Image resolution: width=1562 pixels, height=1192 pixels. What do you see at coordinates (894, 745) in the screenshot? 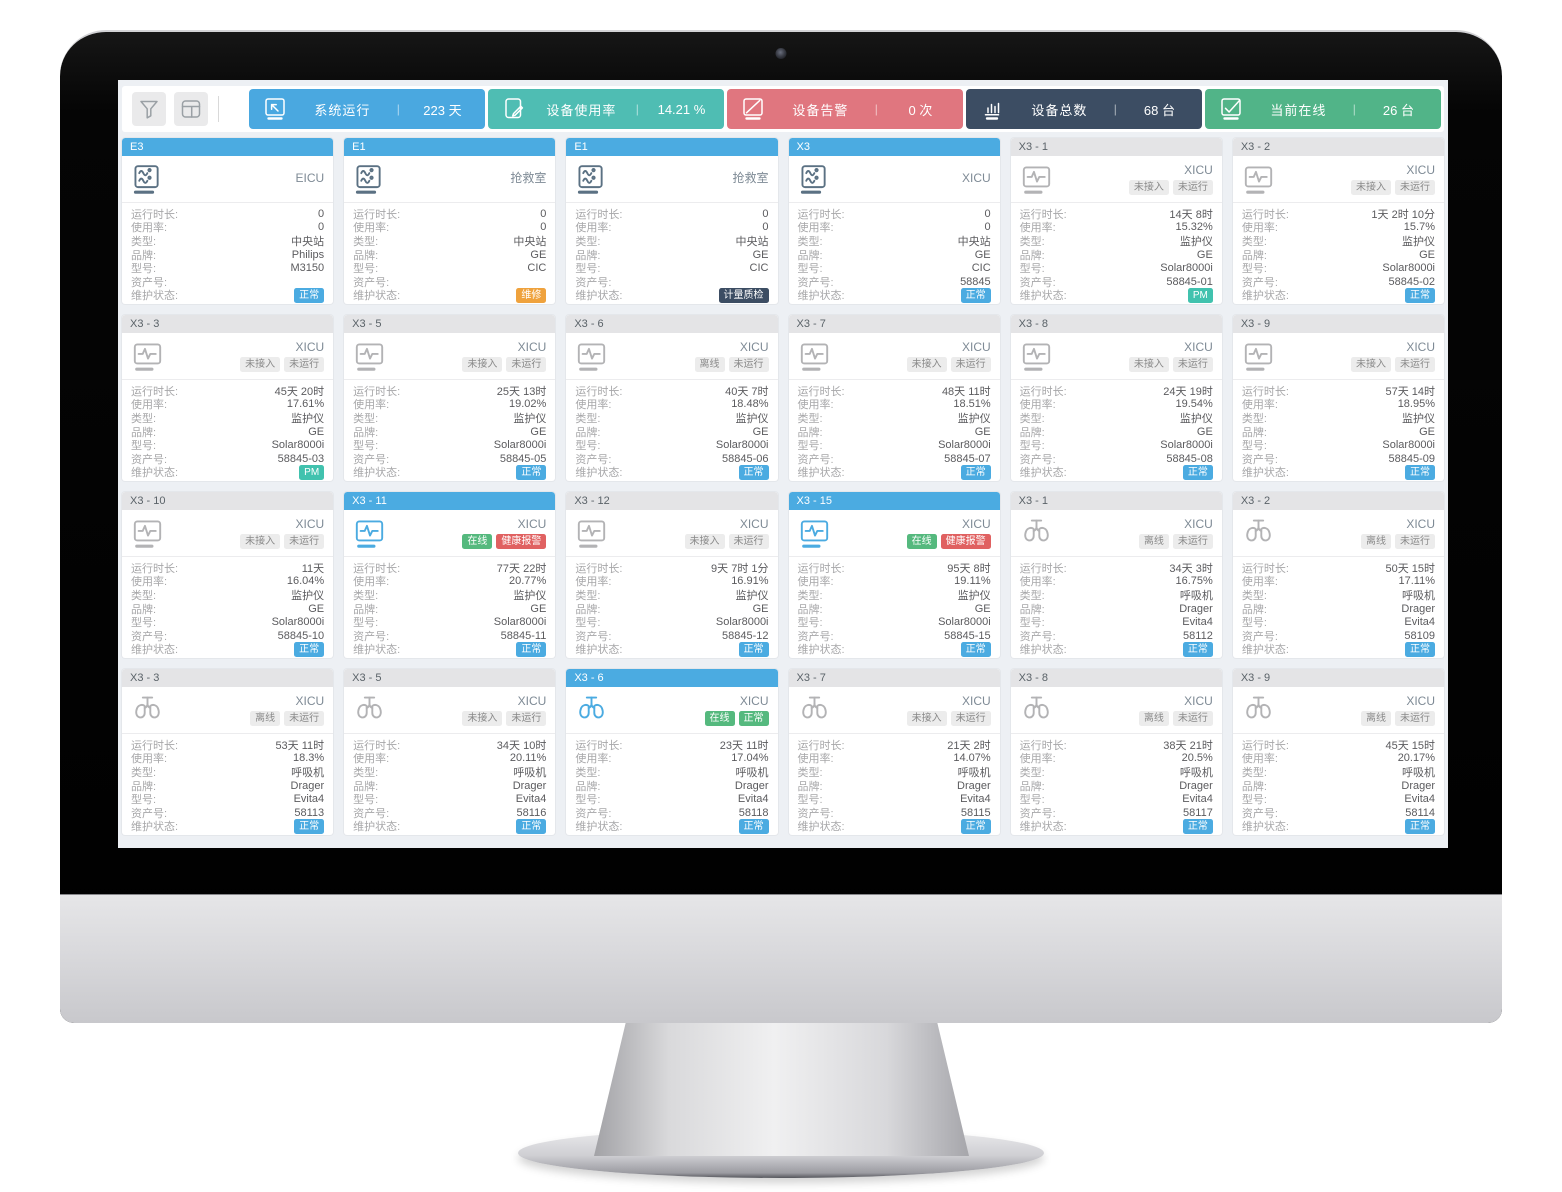
I see `field-row-runtime: 运行时长: 21天 2时` at bounding box center [894, 745].